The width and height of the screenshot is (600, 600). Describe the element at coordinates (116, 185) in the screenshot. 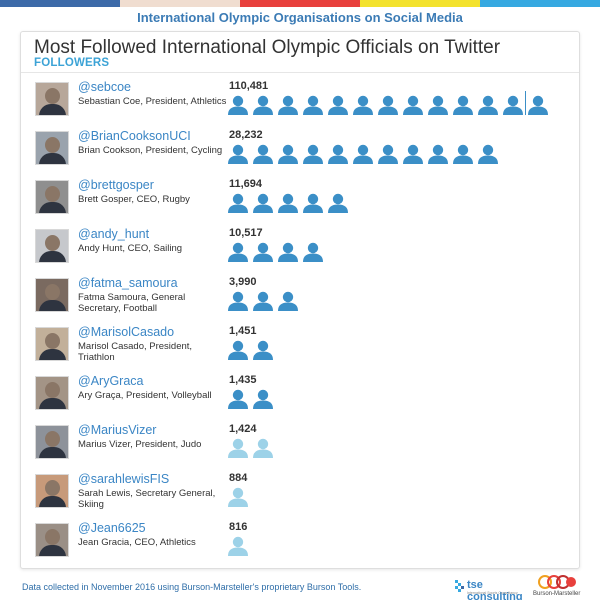

I see `twitter-handle-link: @brettgosper` at that location.